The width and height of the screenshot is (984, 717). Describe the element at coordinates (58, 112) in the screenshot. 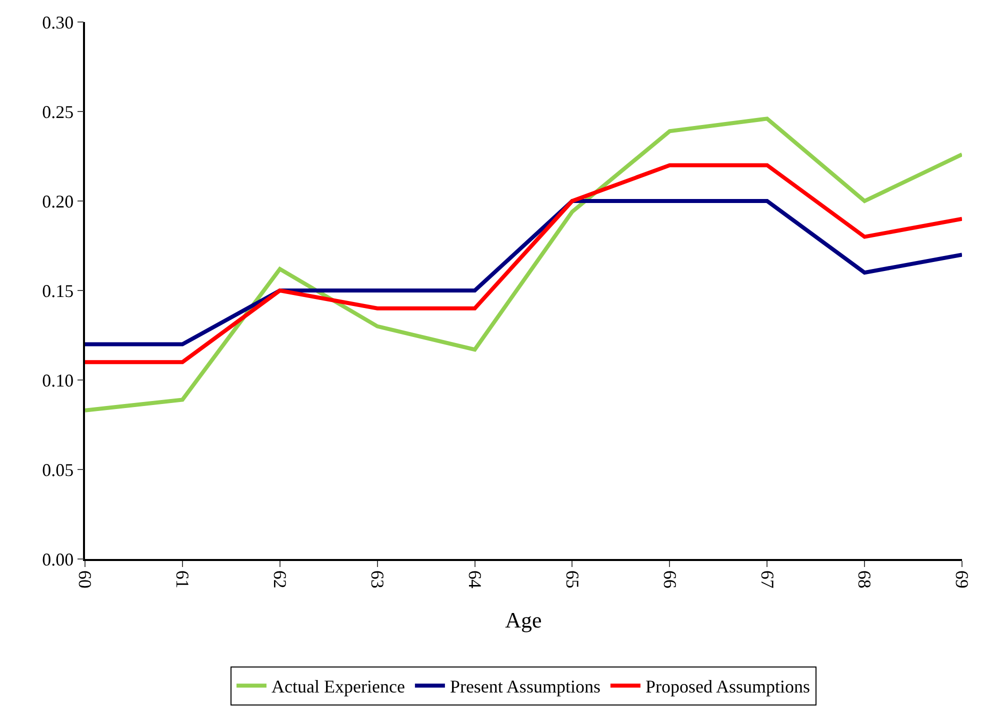

I see `y-tick-label: 0.25` at that location.